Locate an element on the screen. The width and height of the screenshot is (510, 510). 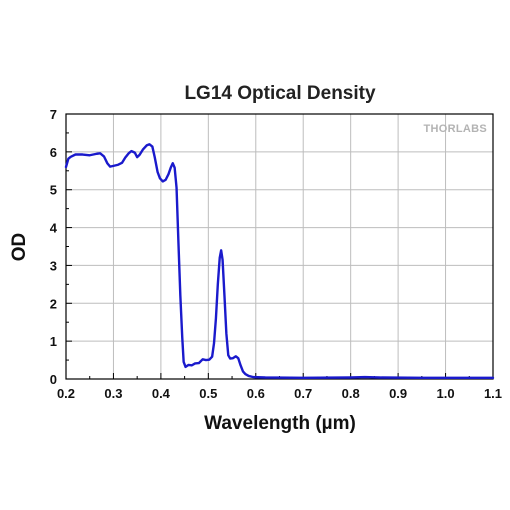
x-tick-label: 0.8 is located at coordinates (351, 393).